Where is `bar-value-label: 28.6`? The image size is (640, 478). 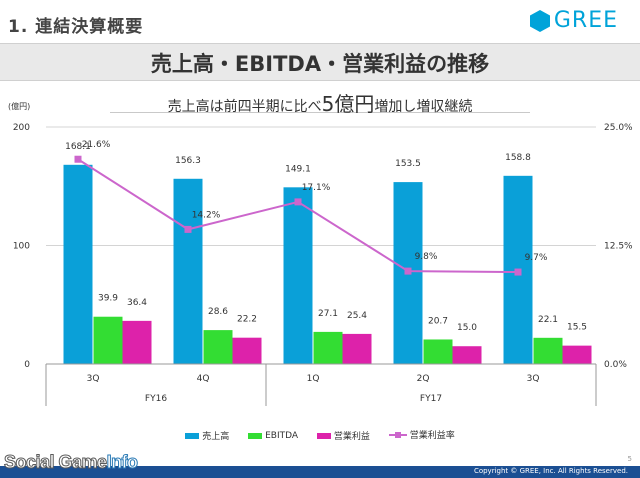 bar-value-label: 28.6 is located at coordinates (218, 312).